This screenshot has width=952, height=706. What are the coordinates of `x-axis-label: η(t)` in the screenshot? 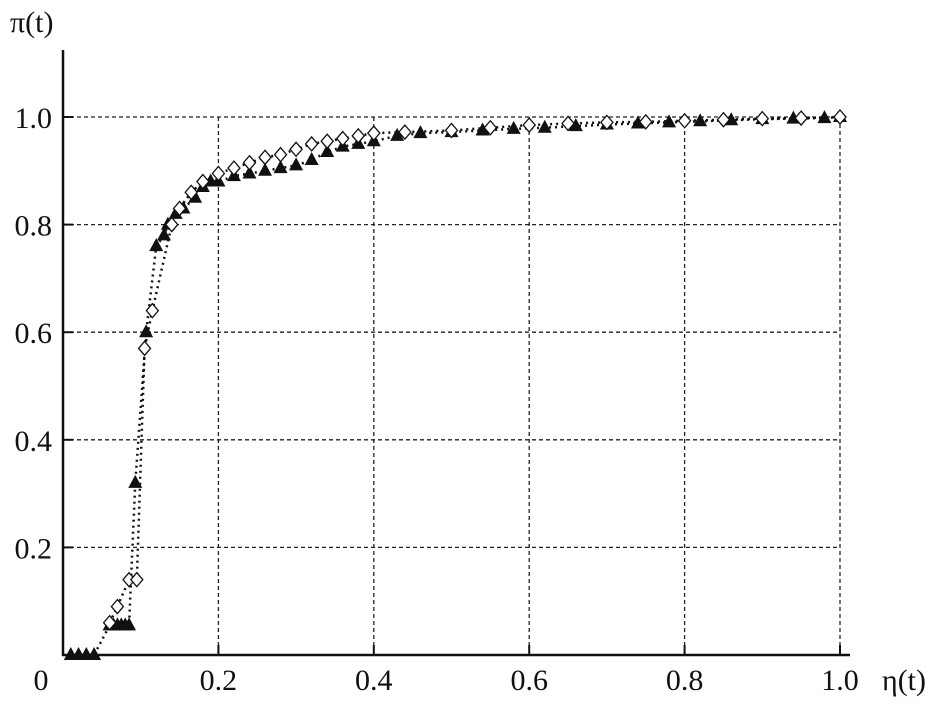 It's located at (904, 680).